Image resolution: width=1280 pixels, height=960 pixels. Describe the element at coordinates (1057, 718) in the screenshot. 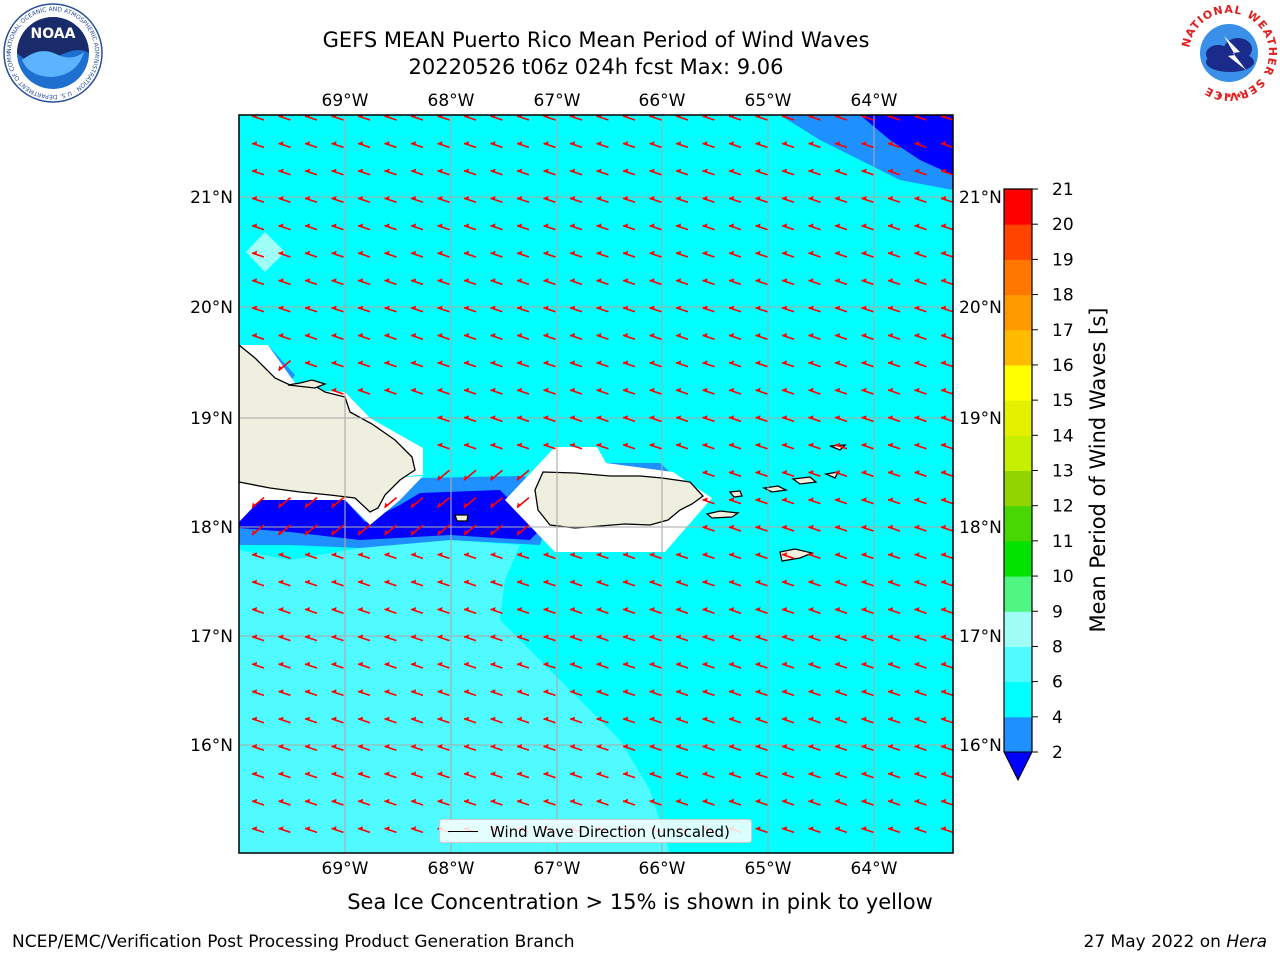

I see `colorbar-tick-label: 4` at that location.